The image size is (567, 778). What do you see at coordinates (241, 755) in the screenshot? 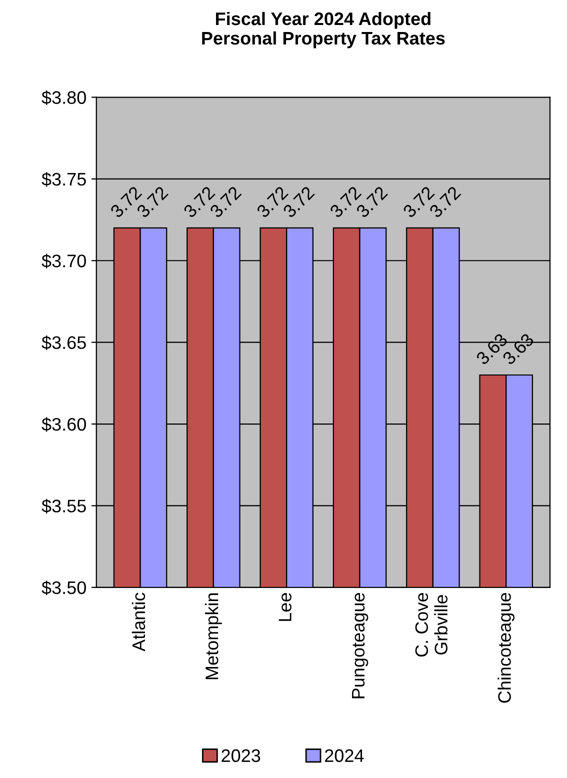
I see `legend-label: 2023` at bounding box center [241, 755].